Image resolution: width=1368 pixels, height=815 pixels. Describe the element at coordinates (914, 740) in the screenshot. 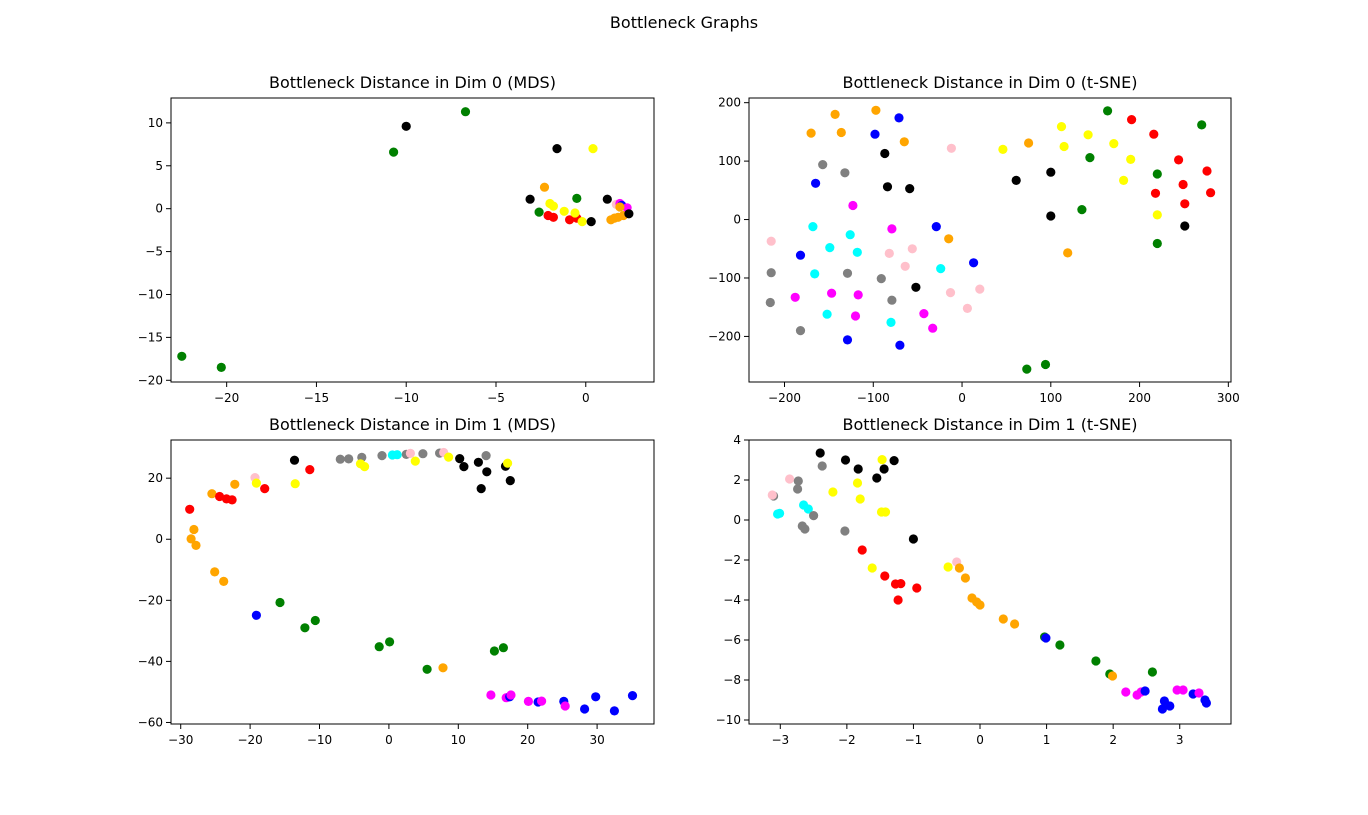

I see `x-tick-label: −1` at that location.